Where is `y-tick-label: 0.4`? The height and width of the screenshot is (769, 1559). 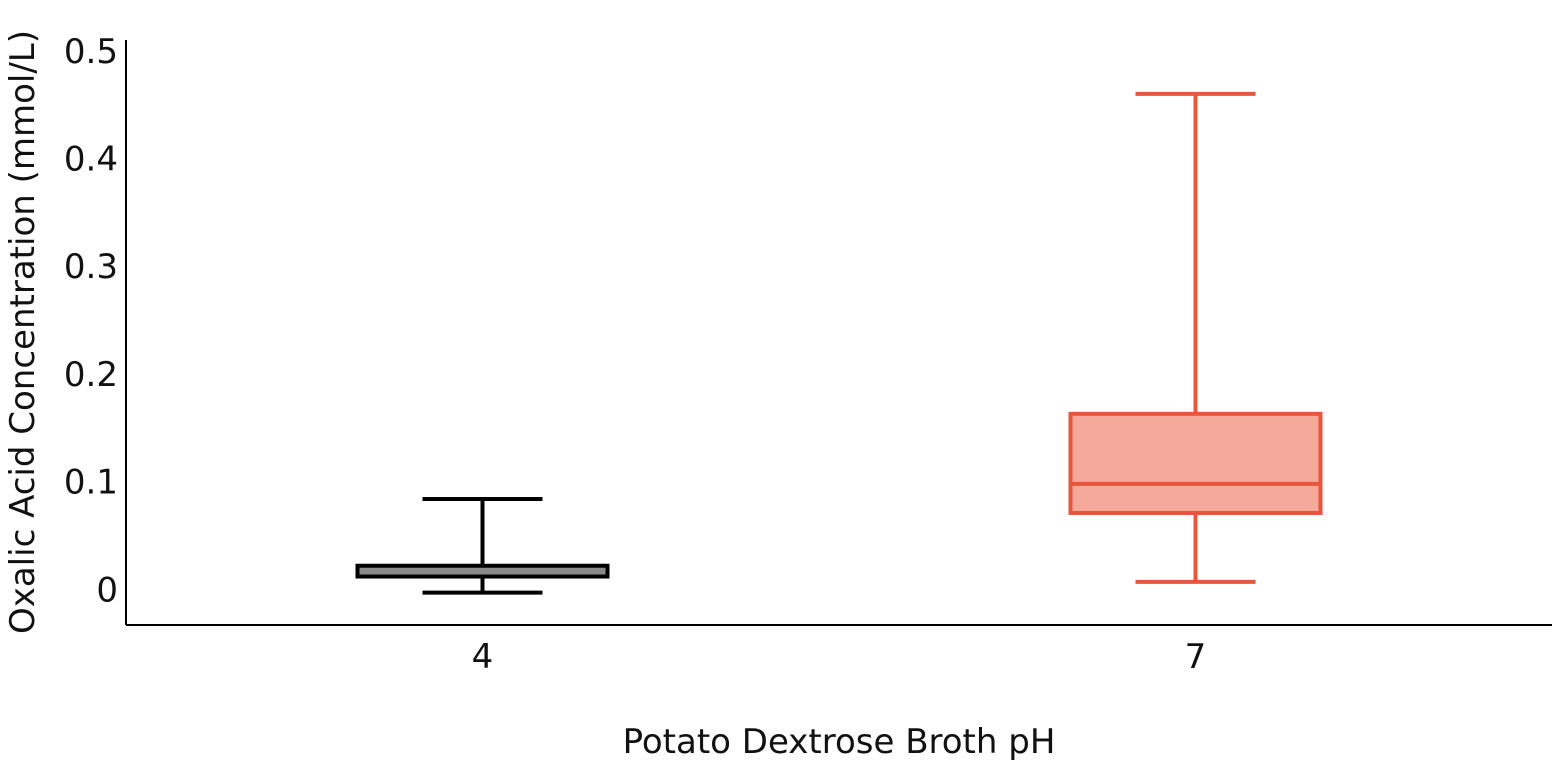
y-tick-label: 0.4 is located at coordinates (91, 160).